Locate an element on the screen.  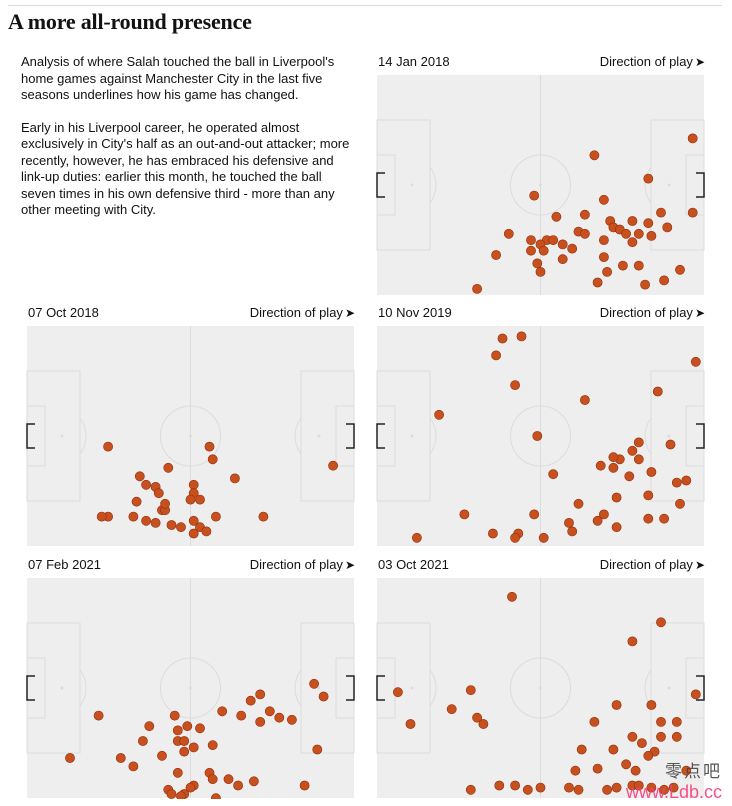
centre-circle is located at coordinates (540, 185).